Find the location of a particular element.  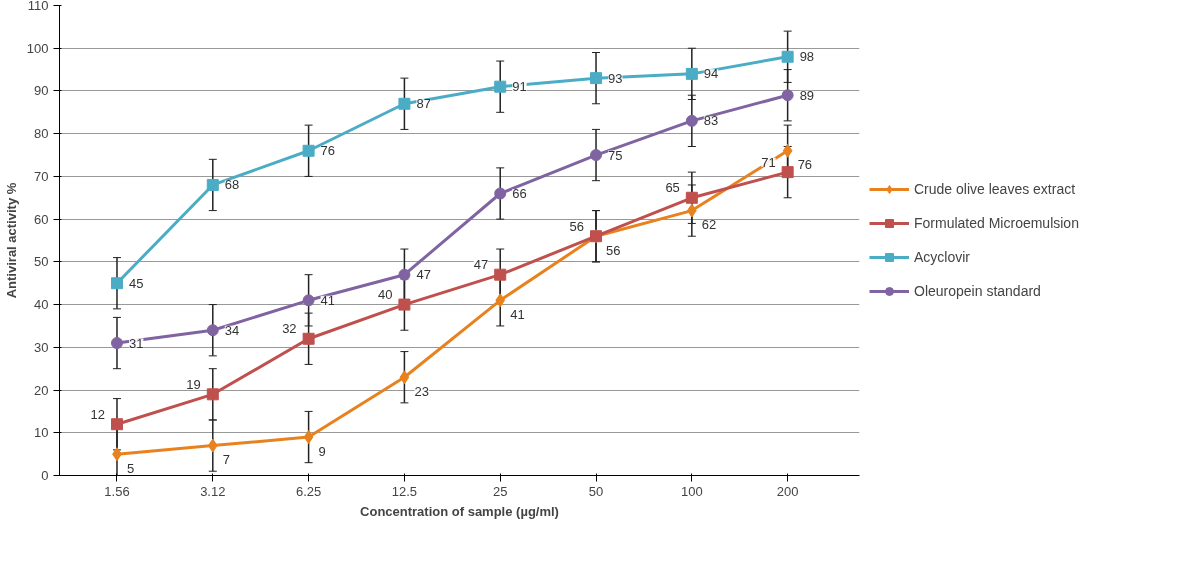

data-label: 19 is located at coordinates (193, 384).